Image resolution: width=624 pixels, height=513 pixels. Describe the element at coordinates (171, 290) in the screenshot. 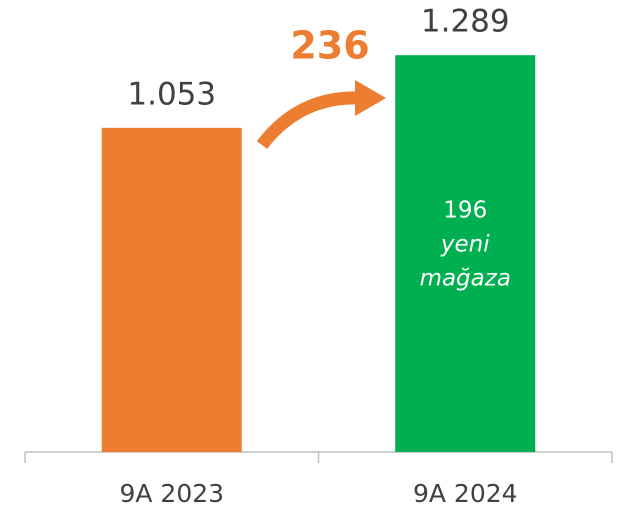

I see `bar` at that location.